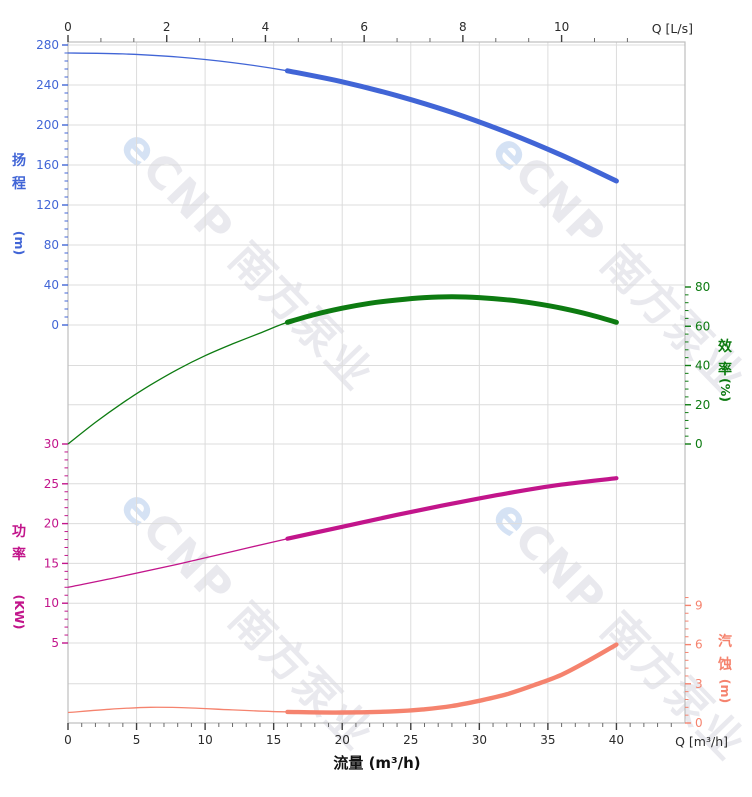 The image size is (752, 797). Describe the element at coordinates (699, 723) in the screenshot. I see `tick-label-npsh-0: 0` at that location.